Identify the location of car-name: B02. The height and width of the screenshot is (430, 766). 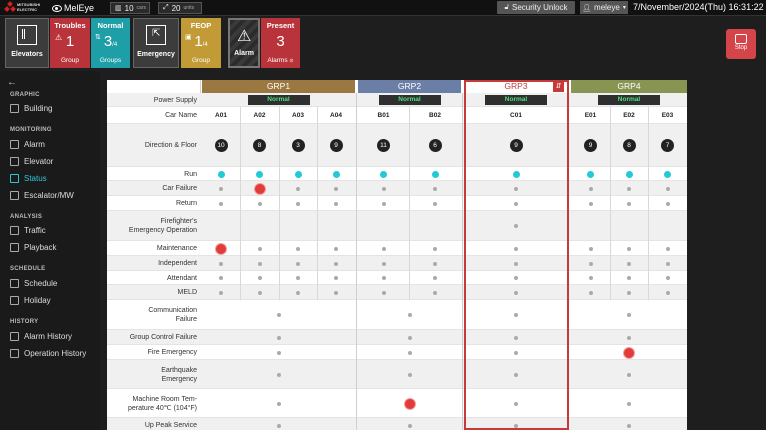
(435, 115).